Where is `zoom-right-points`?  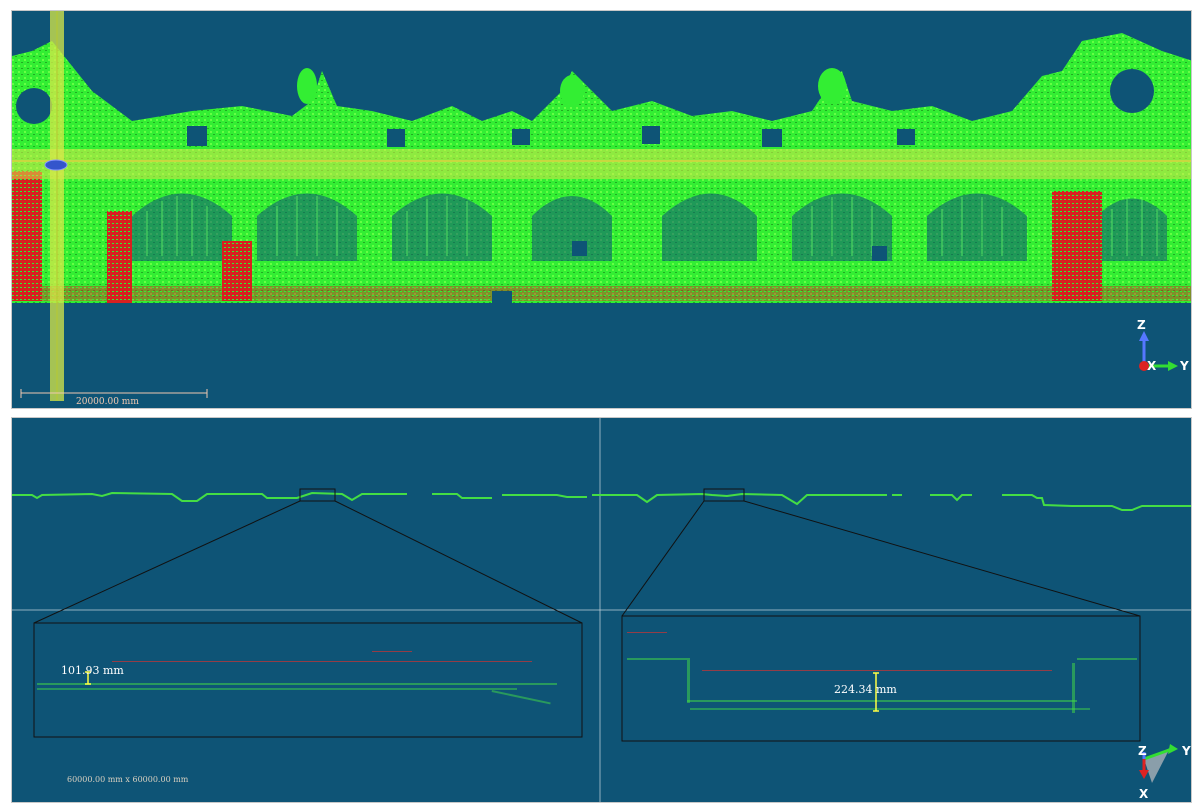
zoom-right-points is located at coordinates (882, 685).